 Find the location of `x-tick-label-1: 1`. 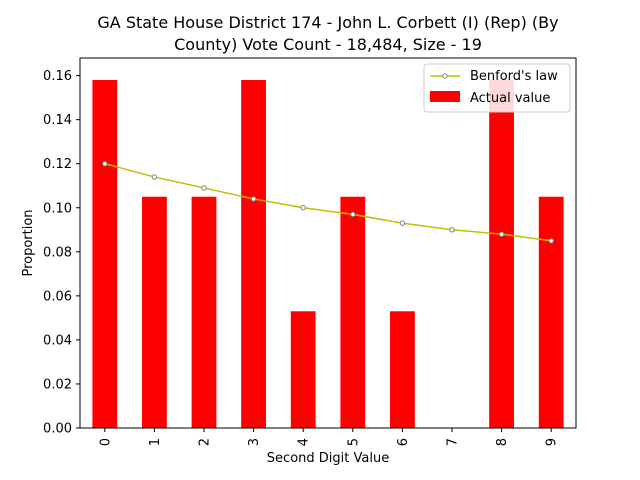

x-tick-label-1: 1 is located at coordinates (155, 442).